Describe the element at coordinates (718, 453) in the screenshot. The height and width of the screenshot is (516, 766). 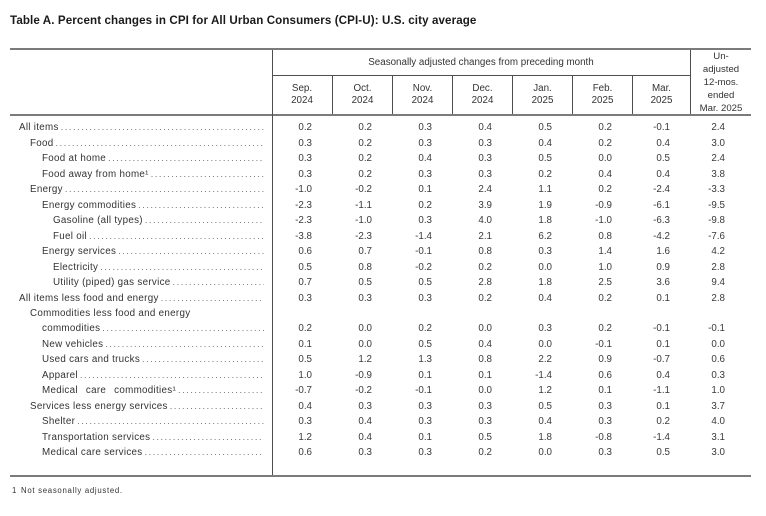
I see `cell-value: 3.0` at that location.